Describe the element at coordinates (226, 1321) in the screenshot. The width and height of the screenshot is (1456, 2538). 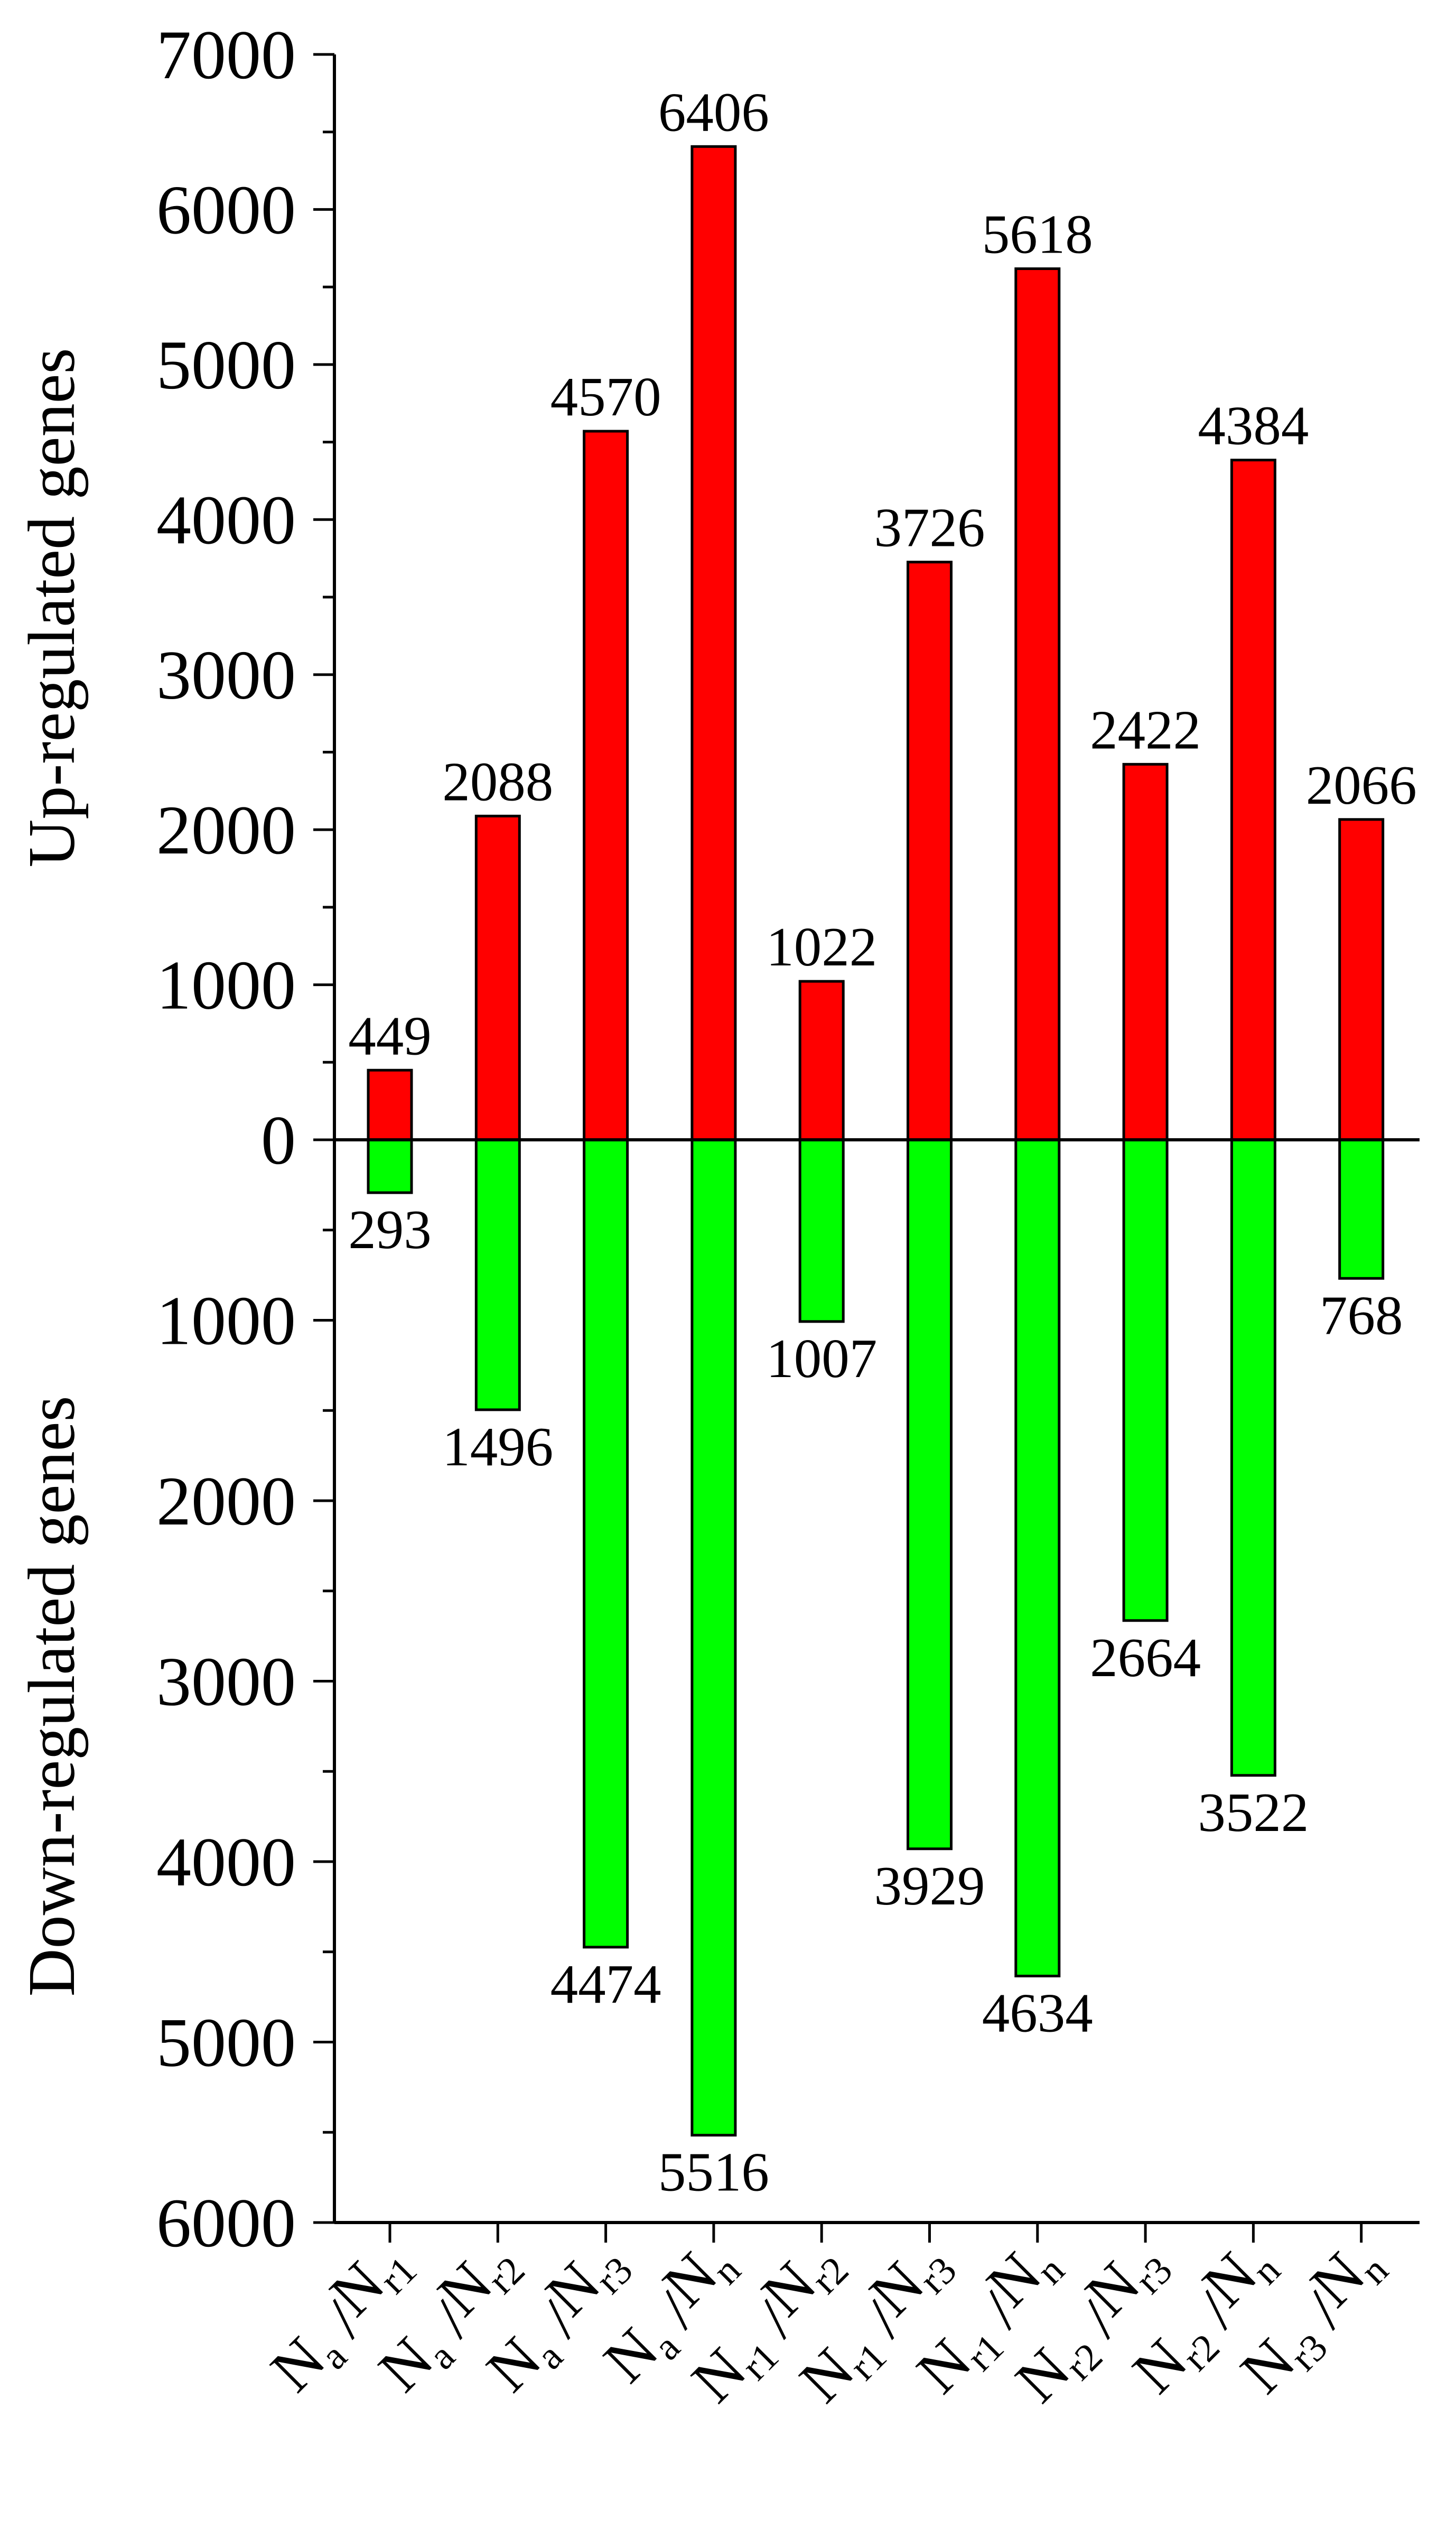
I see `down-tick-label: 1000` at that location.